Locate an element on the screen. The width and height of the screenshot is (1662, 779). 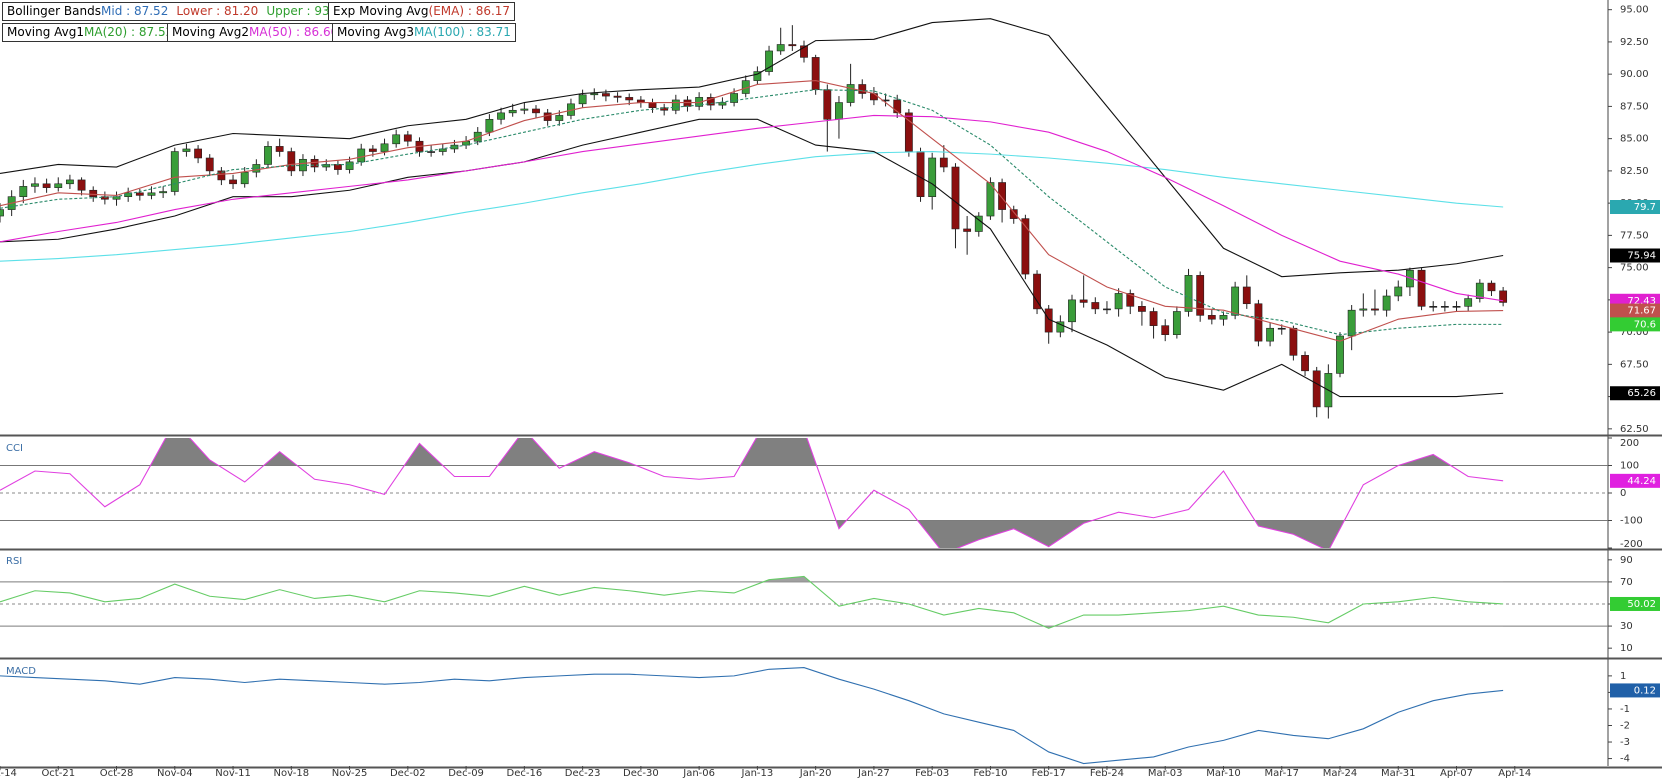
legend-text: (EMA) : 86.17 is located at coordinates (469, 11).